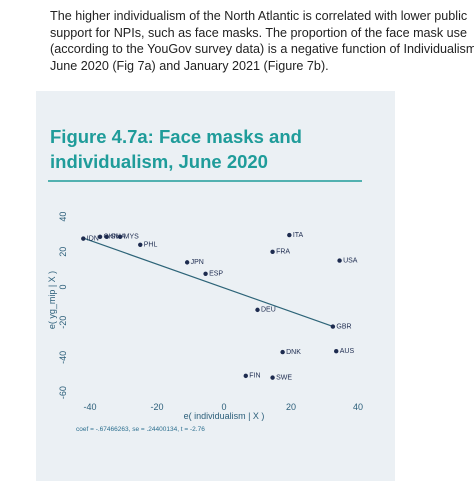 The height and width of the screenshot is (481, 474). Describe the element at coordinates (197, 262) in the screenshot. I see `point-label: JPN` at that location.